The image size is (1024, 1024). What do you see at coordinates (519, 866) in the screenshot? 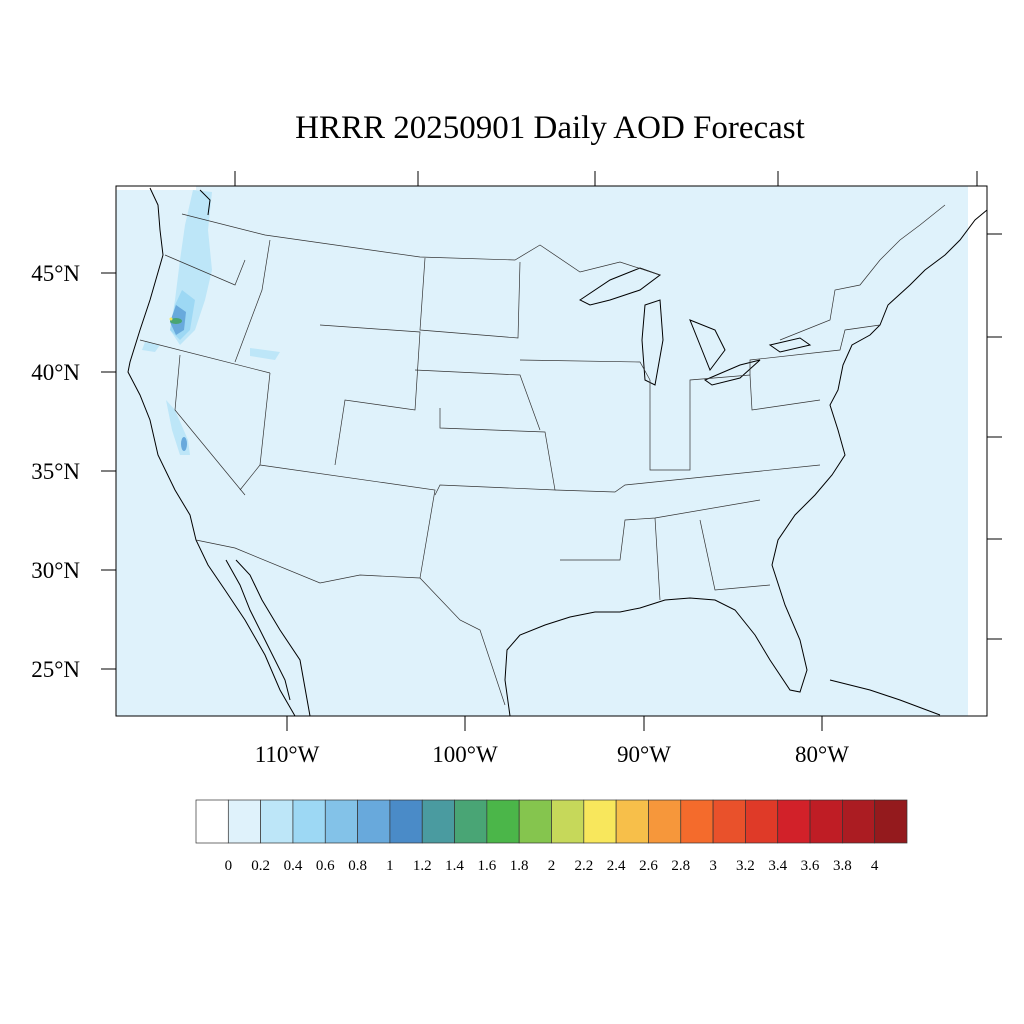
I see `colorbar-label: 1.8` at bounding box center [519, 866].